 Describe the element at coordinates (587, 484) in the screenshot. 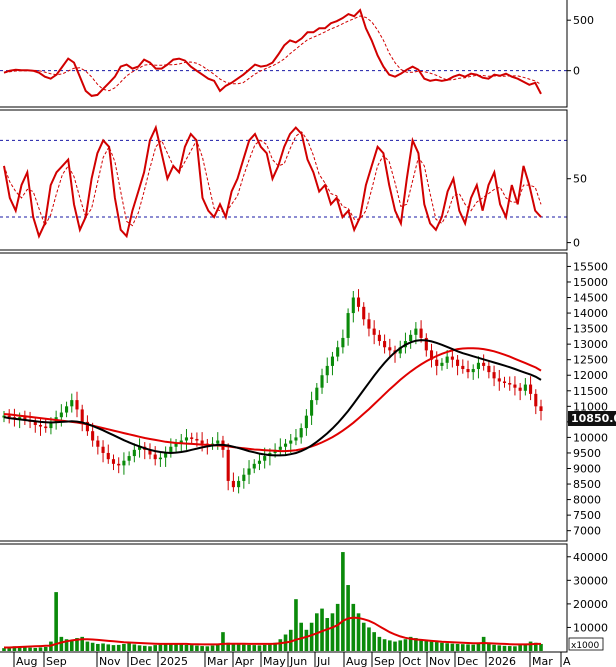

I see `price-tick-label: 8500` at that location.